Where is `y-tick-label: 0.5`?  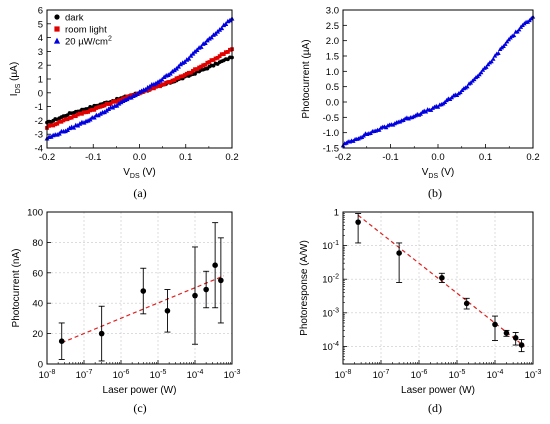
y-tick-label: 0.5 is located at coordinates (332, 87).